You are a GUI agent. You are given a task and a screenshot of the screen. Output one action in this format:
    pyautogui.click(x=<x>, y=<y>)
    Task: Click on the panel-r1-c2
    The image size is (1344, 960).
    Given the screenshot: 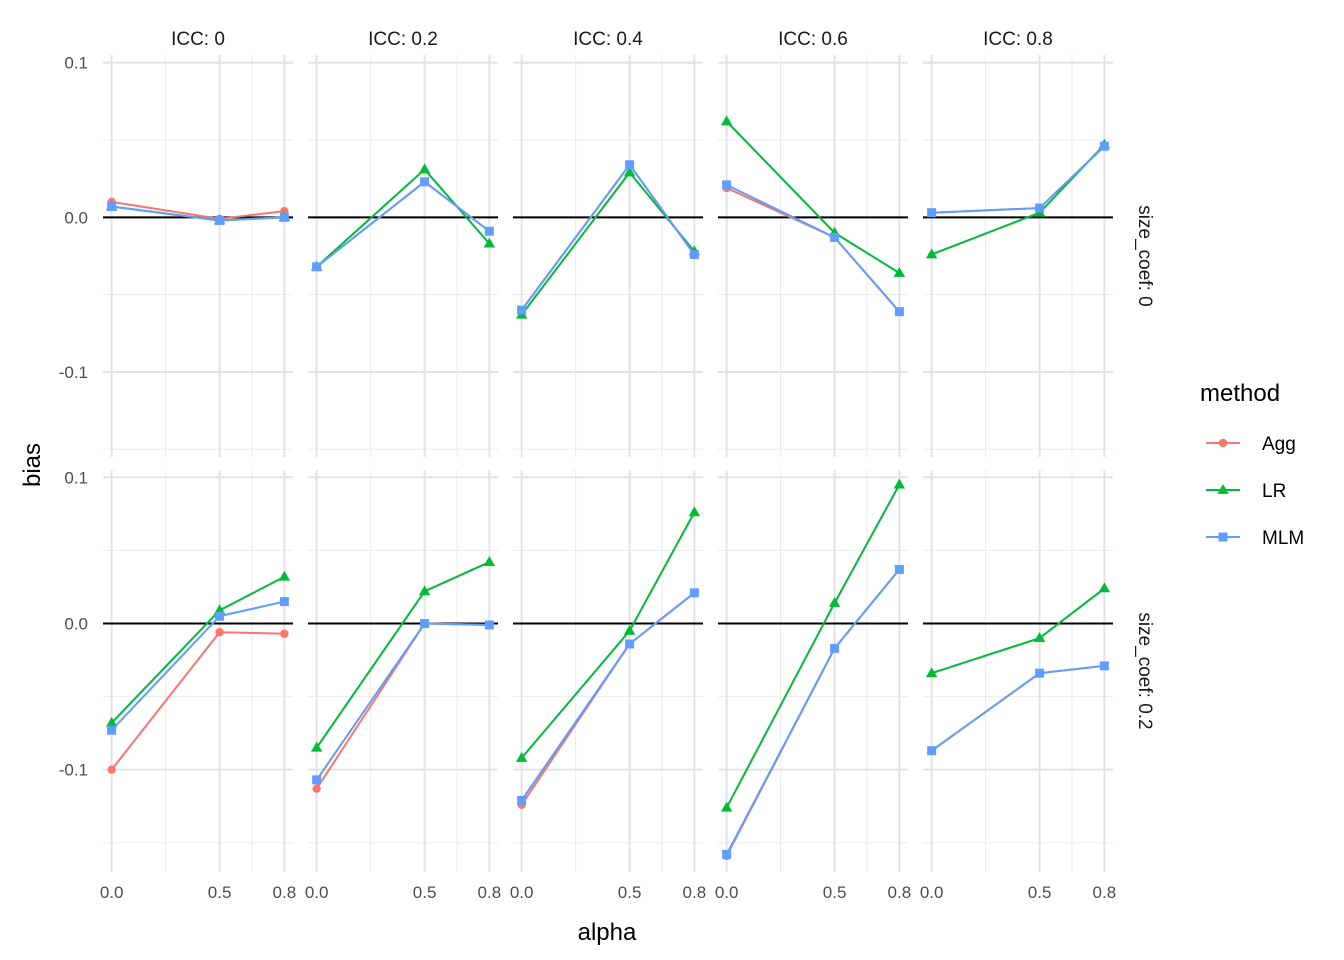 What is the action you would take?
    pyautogui.click(x=608, y=671)
    